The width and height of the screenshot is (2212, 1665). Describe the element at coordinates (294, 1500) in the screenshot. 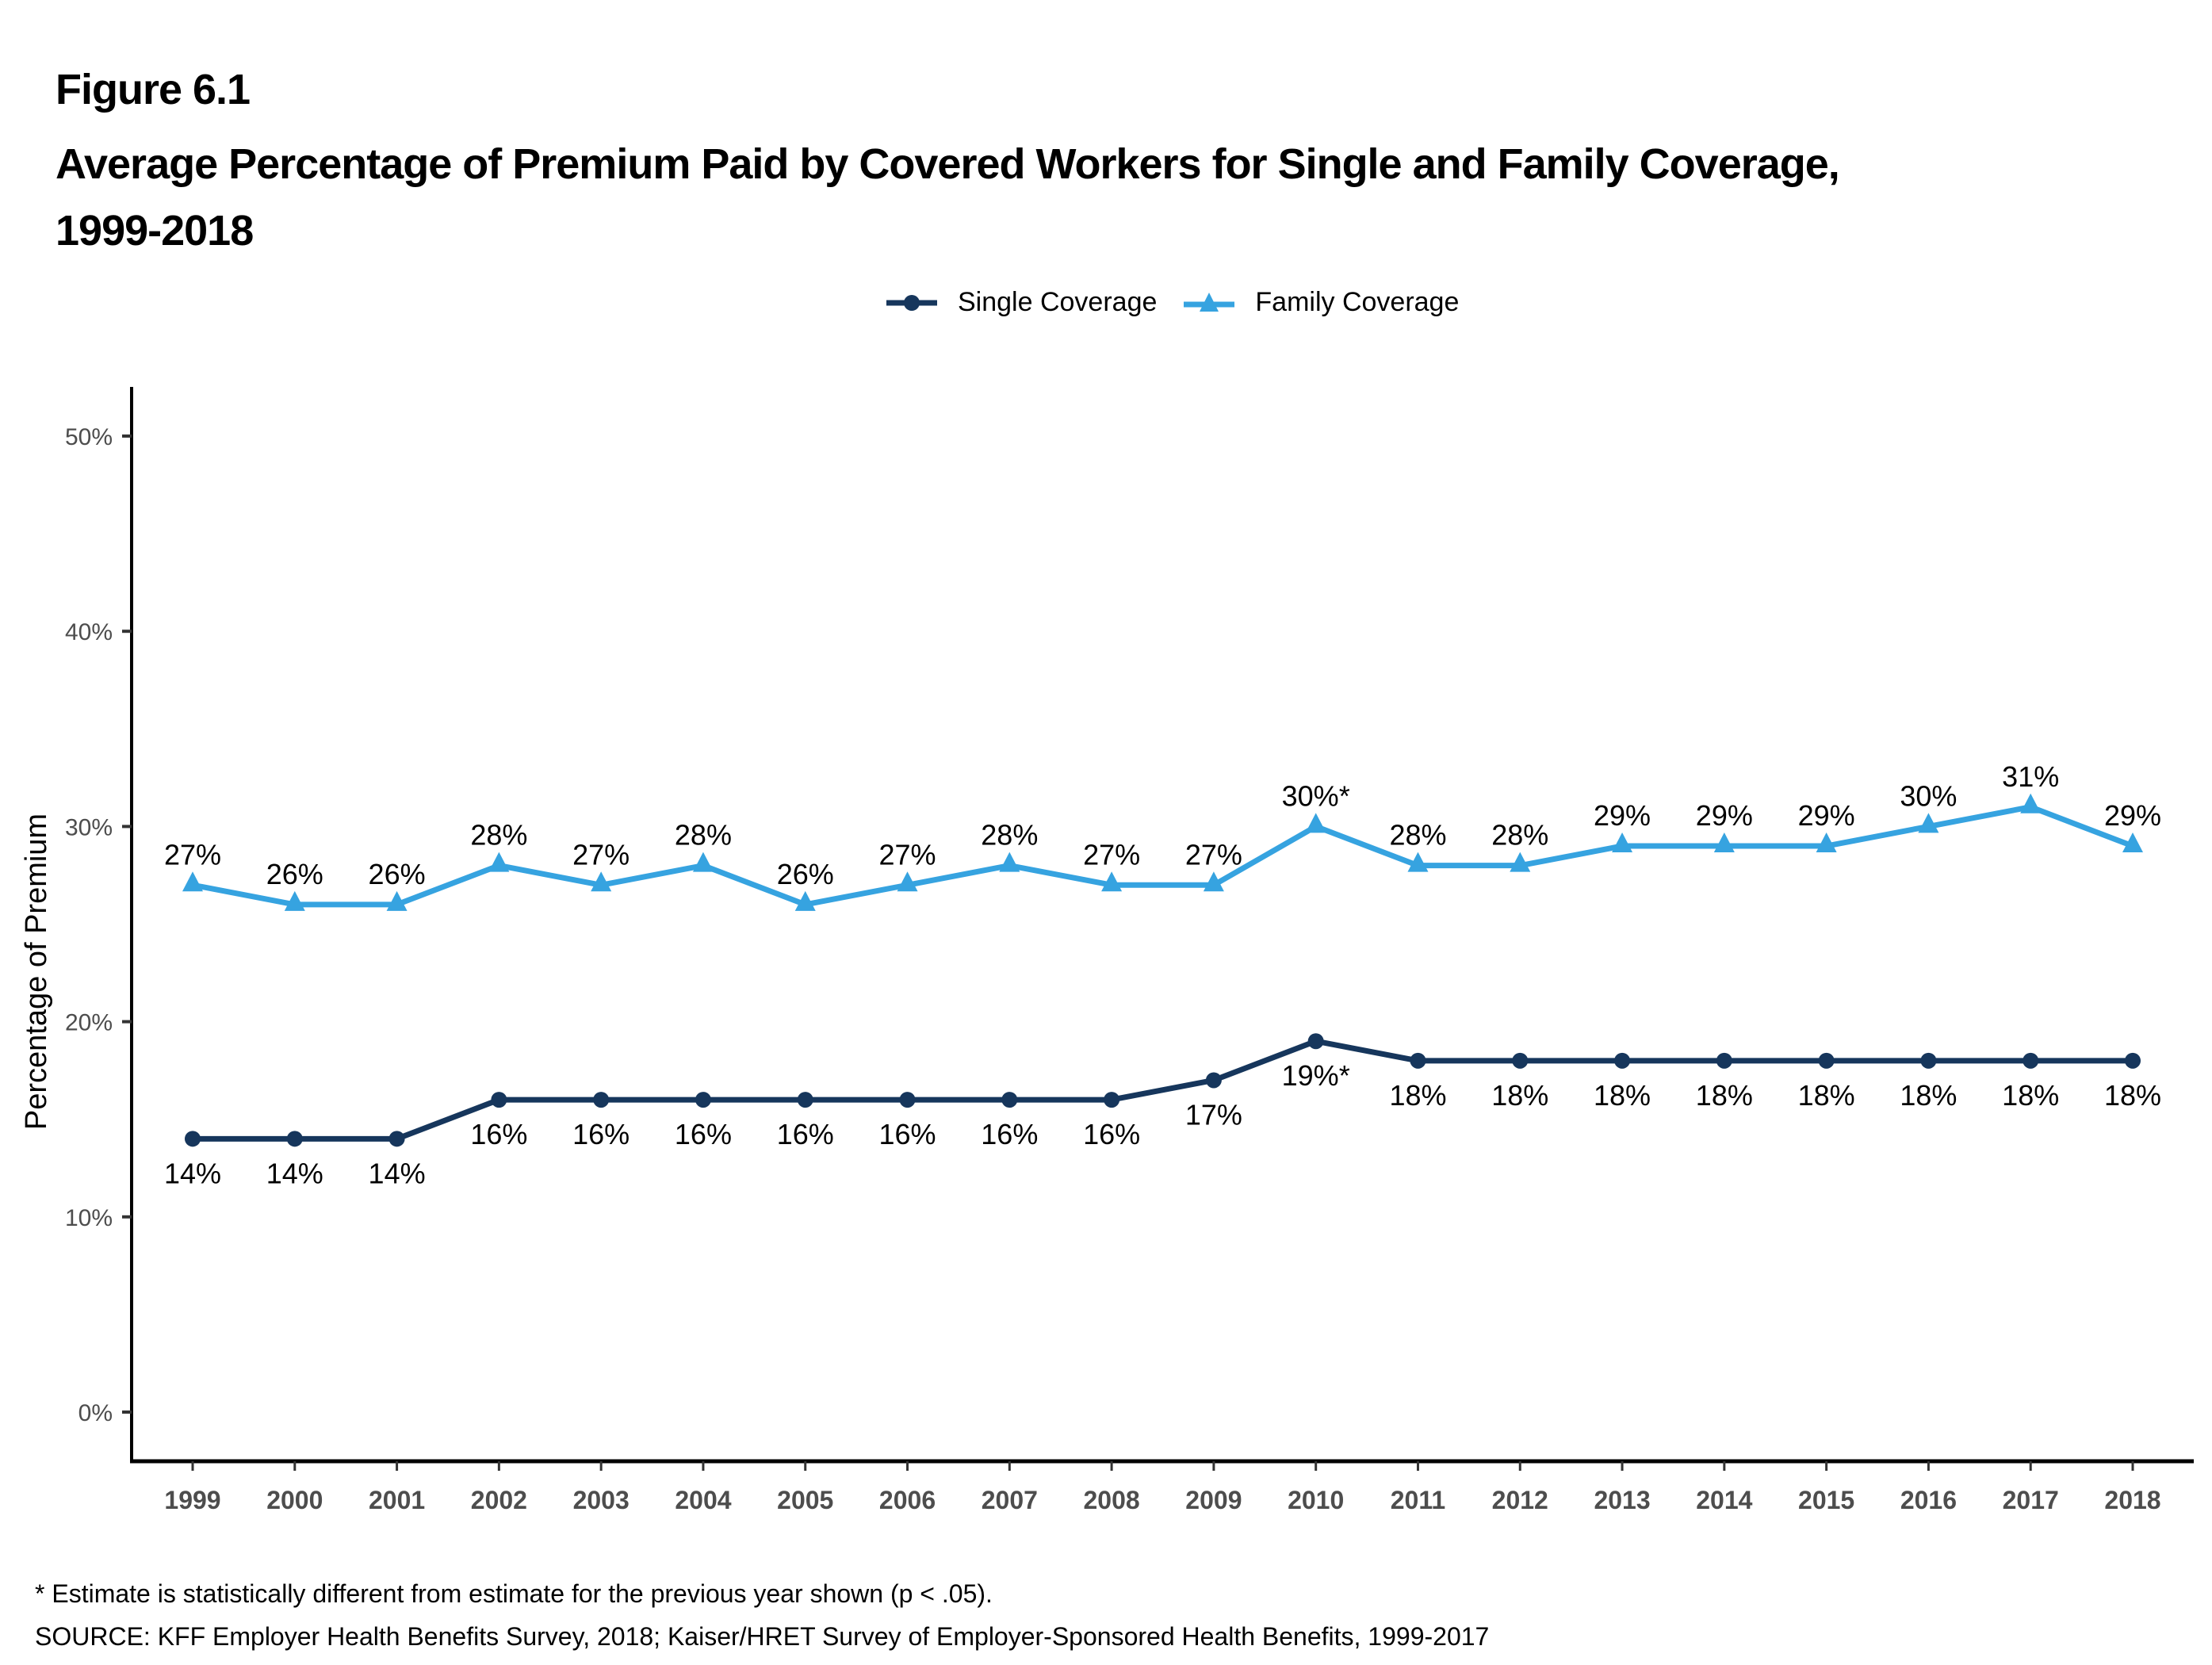

I see `x-tick-label: 2000` at that location.